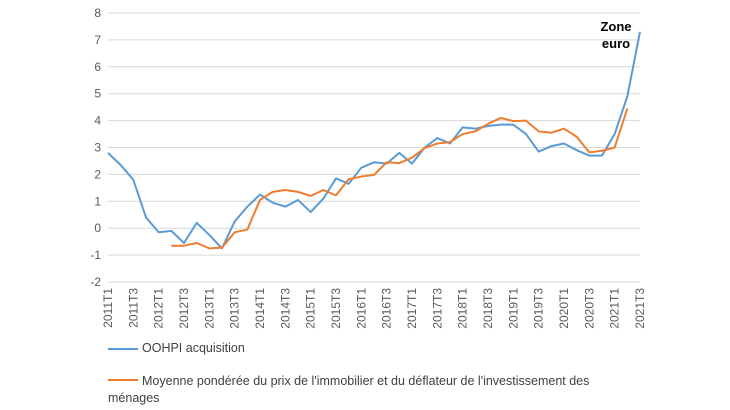 The width and height of the screenshot is (730, 410). Describe the element at coordinates (615, 26) in the screenshot. I see `chart-annotation-line-1: Zone` at that location.